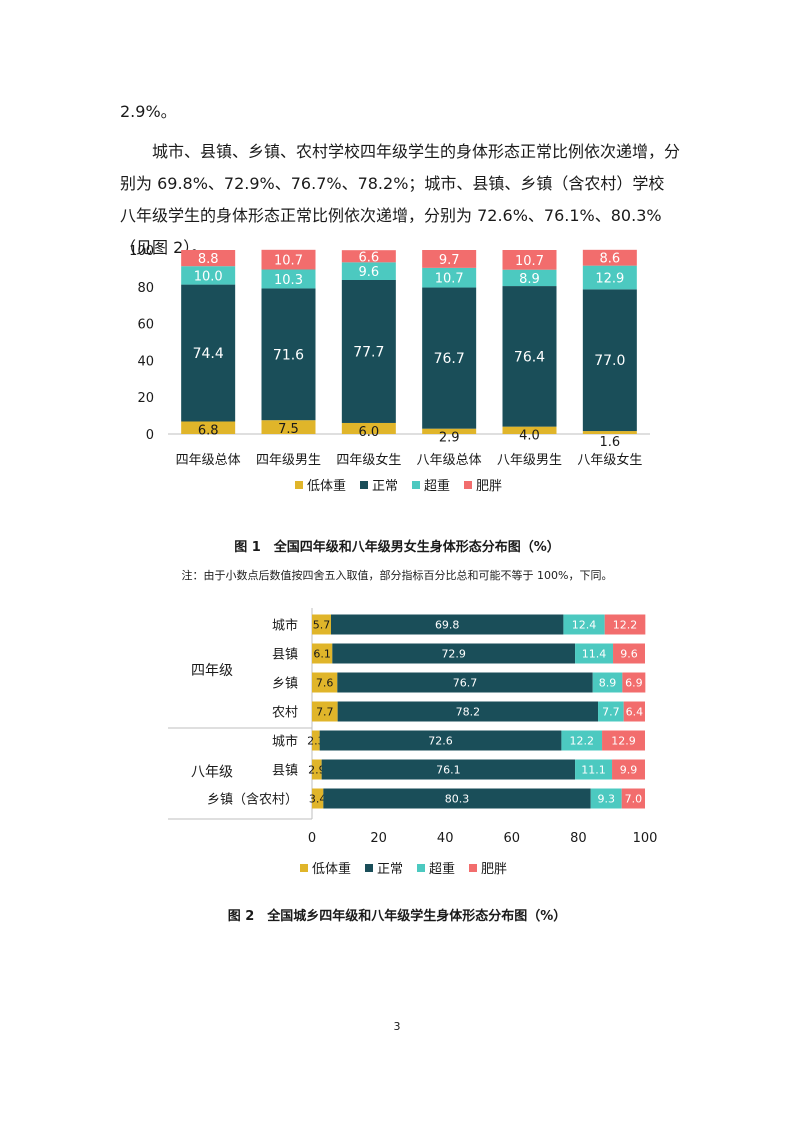 The height and width of the screenshot is (1123, 794). I want to click on data-label: 76.7, so click(449, 359).